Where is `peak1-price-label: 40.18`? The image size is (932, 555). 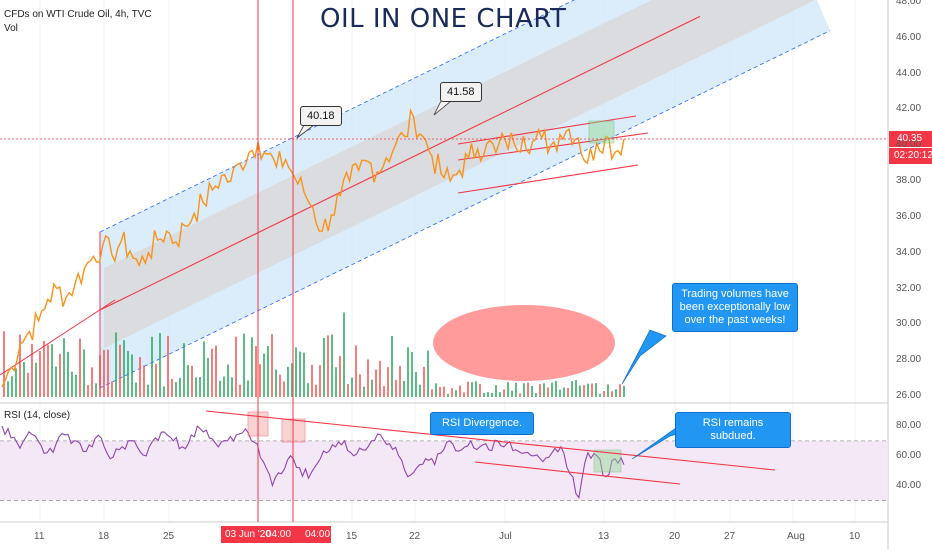
peak1-price-label: 40.18 is located at coordinates (321, 116).